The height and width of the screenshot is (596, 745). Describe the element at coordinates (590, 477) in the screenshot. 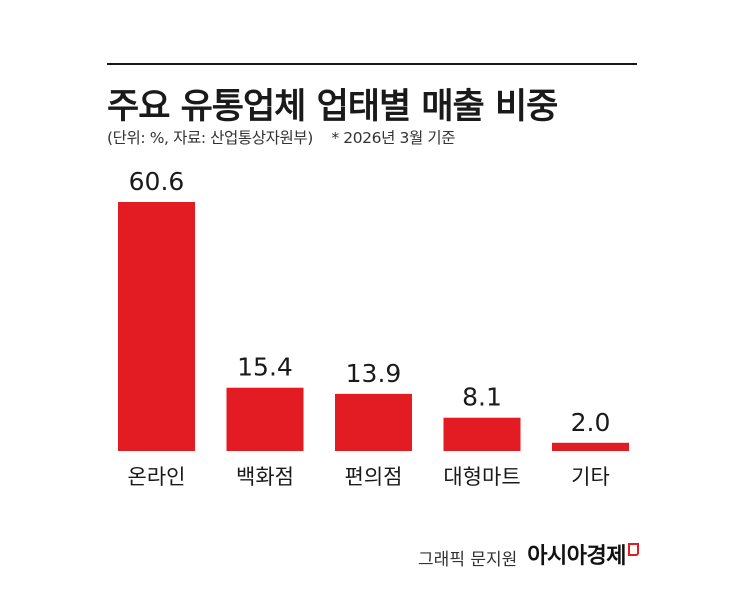

I see `category-label-5: 기타` at that location.